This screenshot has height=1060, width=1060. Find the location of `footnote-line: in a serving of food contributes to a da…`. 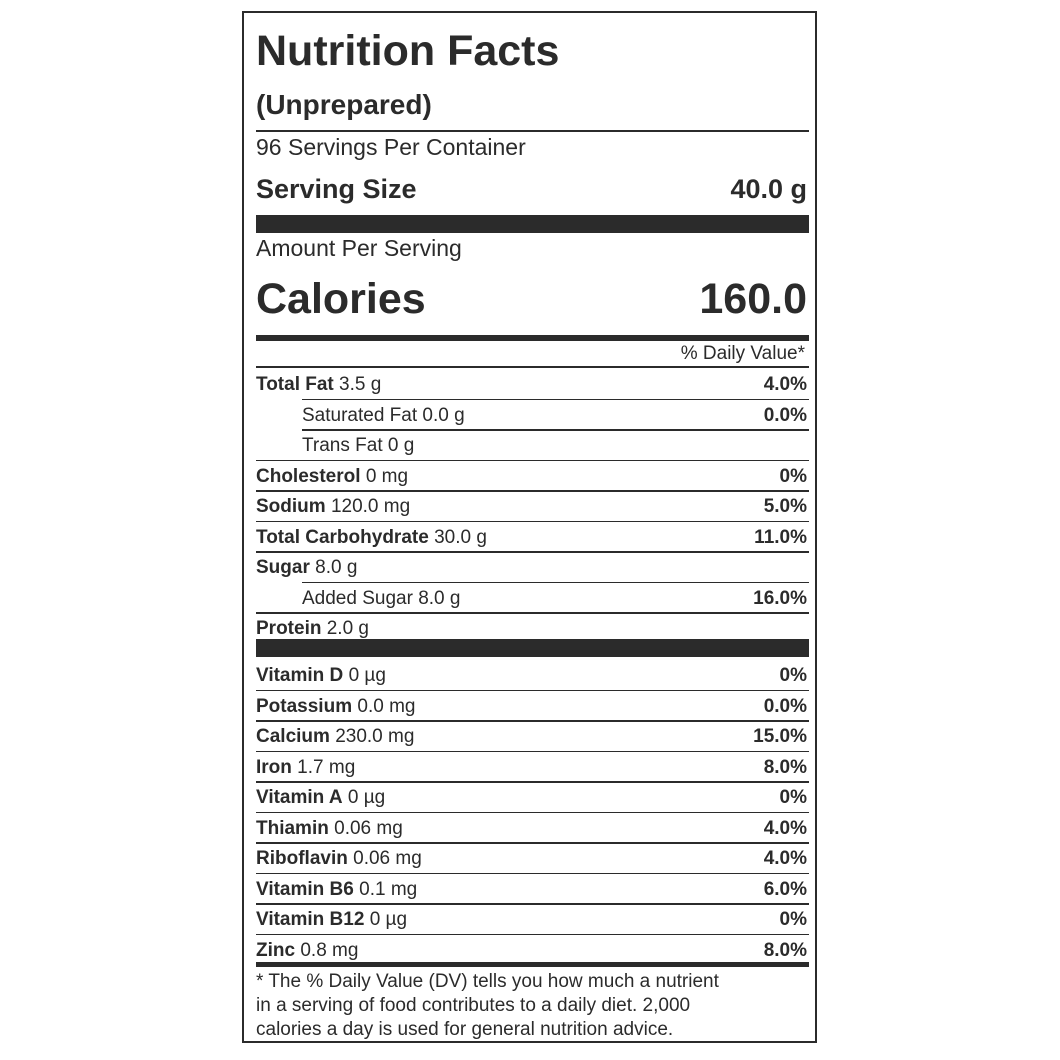

footnote-line: in a serving of food contributes to a da… is located at coordinates (473, 1005).